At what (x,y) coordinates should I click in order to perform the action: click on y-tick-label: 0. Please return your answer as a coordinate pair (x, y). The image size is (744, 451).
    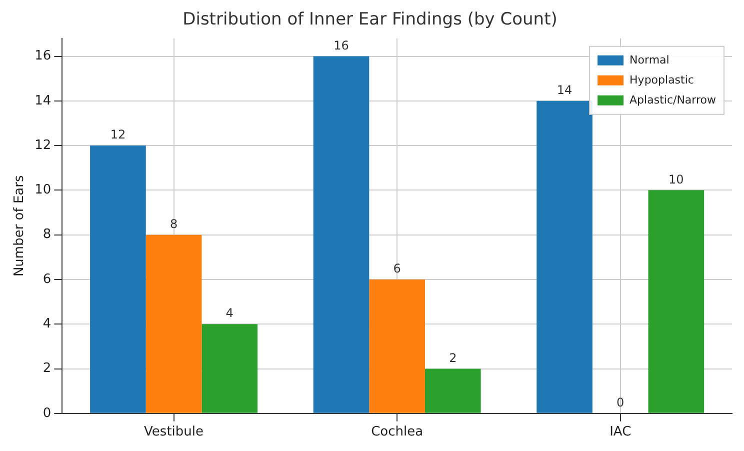
    Looking at the image, I should click on (47, 413).